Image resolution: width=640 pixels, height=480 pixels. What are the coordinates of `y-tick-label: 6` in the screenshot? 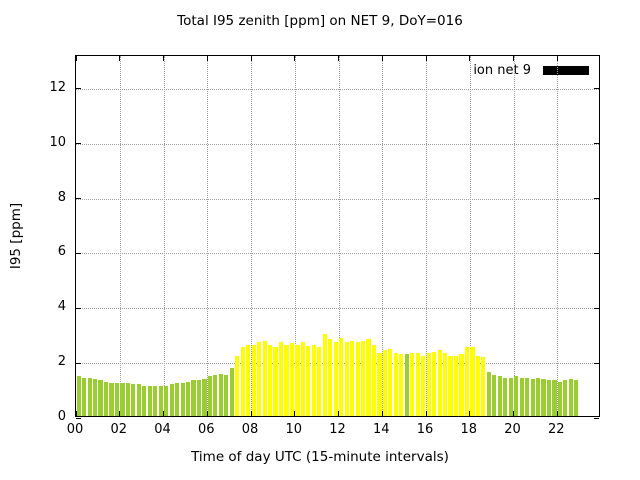 It's located at (61, 252).